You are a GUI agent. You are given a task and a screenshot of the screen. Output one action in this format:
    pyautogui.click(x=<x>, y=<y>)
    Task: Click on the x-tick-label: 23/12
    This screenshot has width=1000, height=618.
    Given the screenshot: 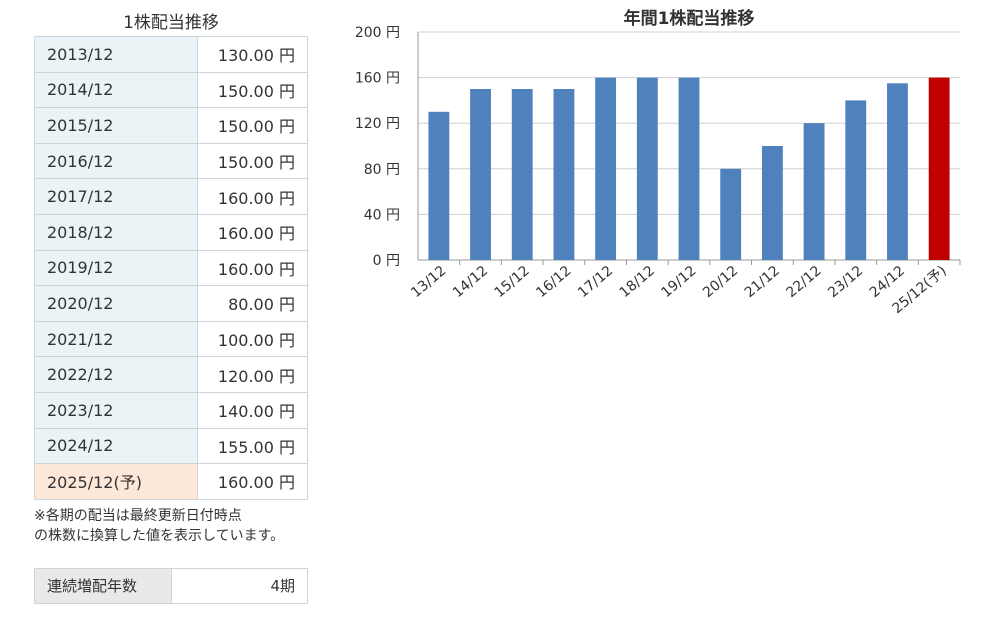 What is the action you would take?
    pyautogui.click(x=845, y=282)
    